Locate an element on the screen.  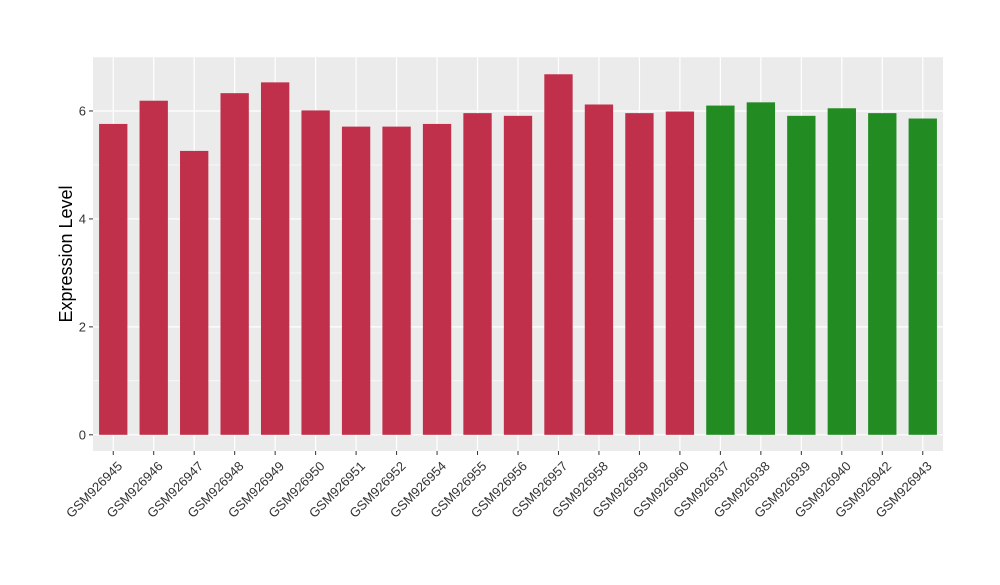
y-tick-label: 6 is located at coordinates (82, 110).